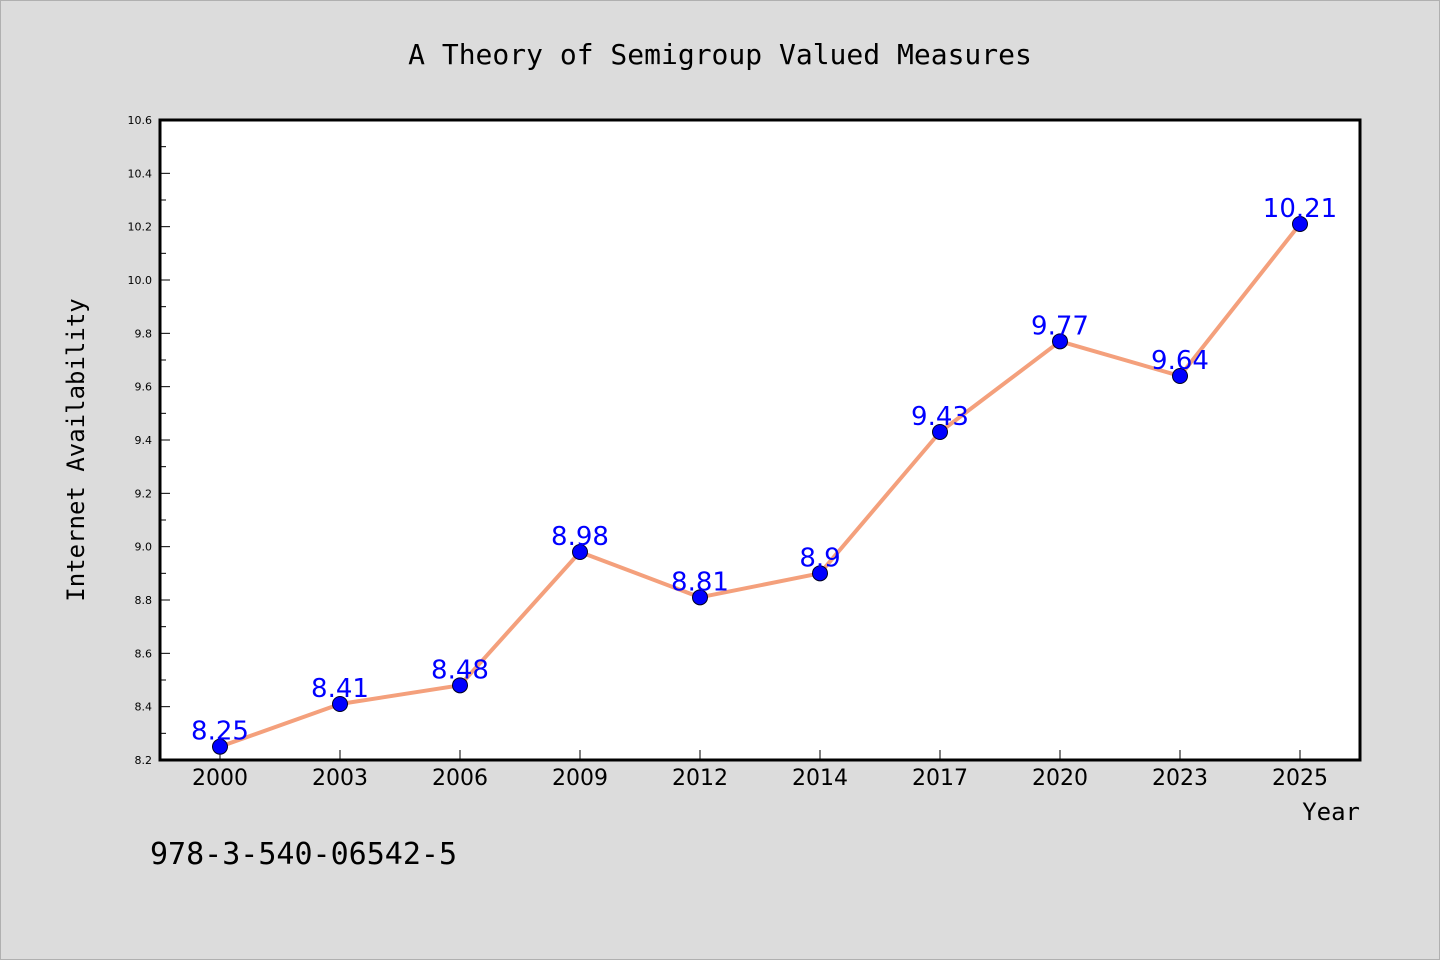  What do you see at coordinates (144, 760) in the screenshot?
I see `y-tick-label: 8.2` at bounding box center [144, 760].